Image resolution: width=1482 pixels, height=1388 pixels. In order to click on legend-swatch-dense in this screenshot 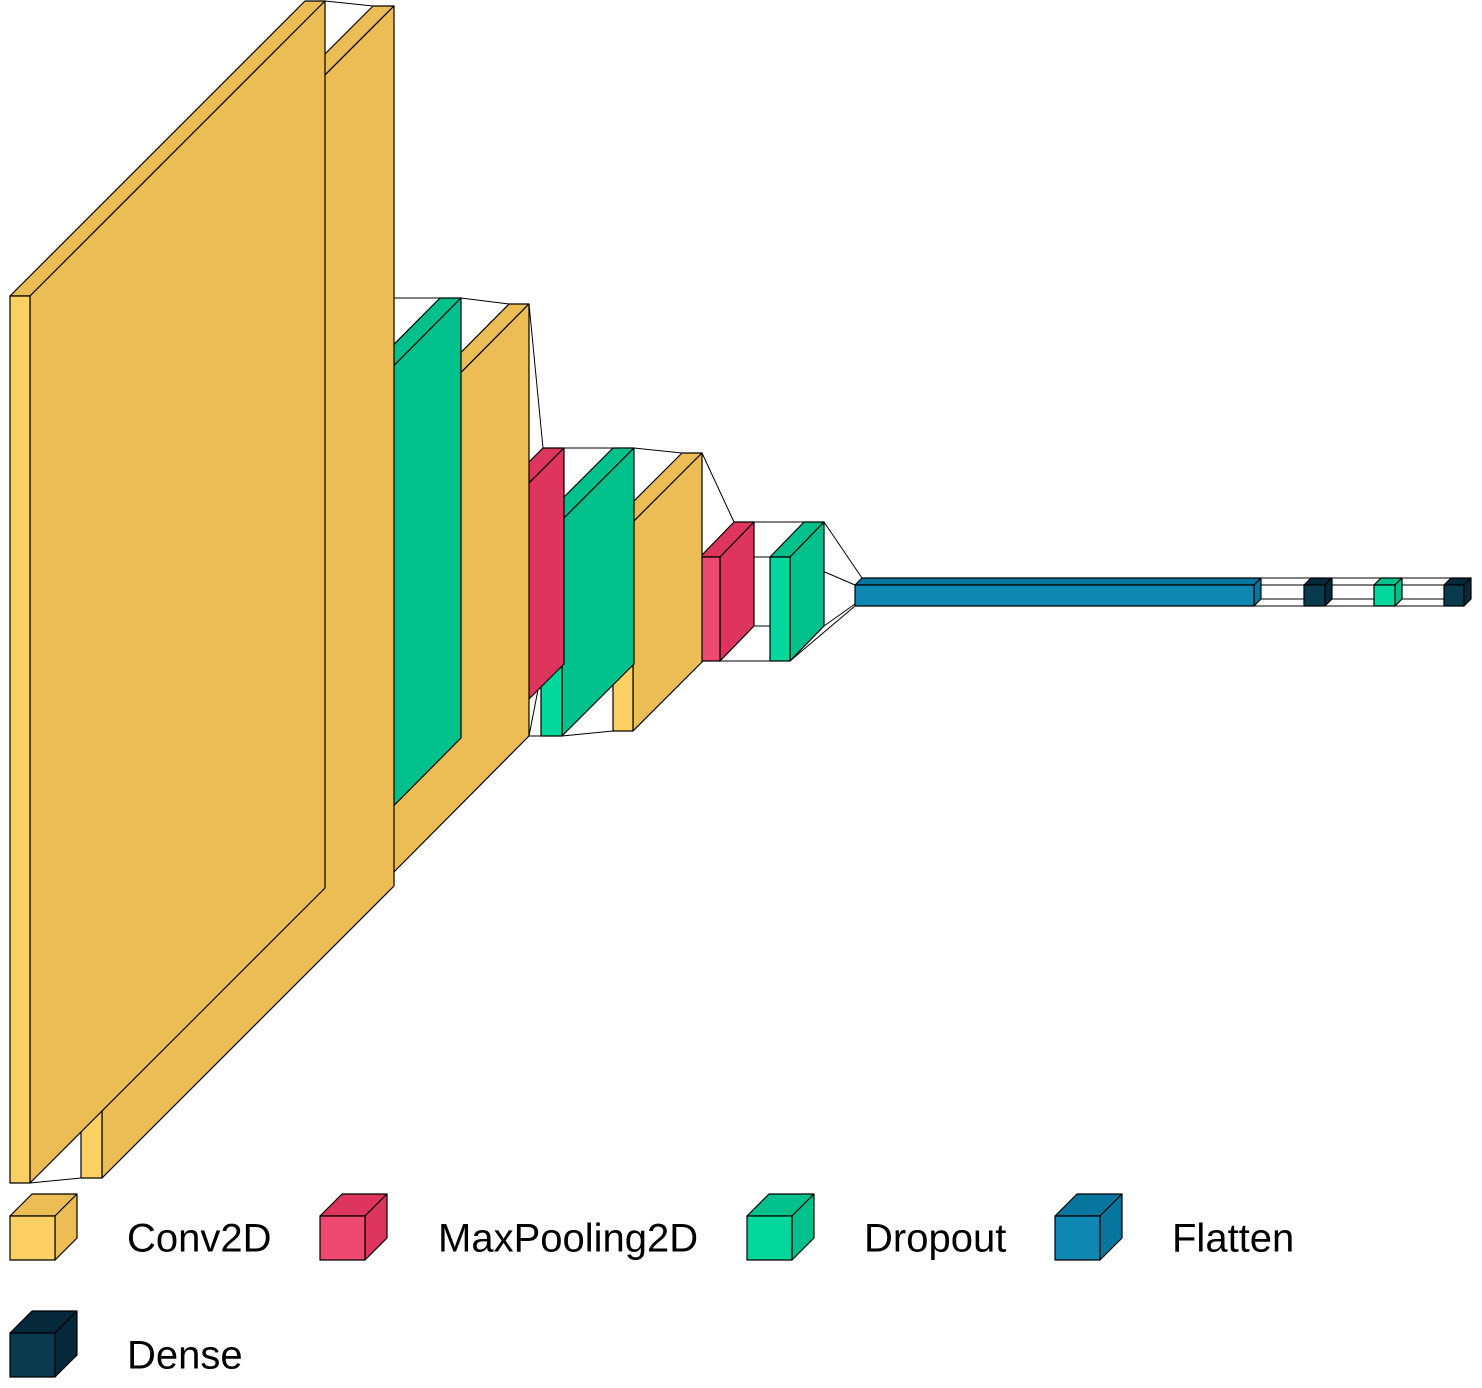, I will do `click(43, 1344)`.